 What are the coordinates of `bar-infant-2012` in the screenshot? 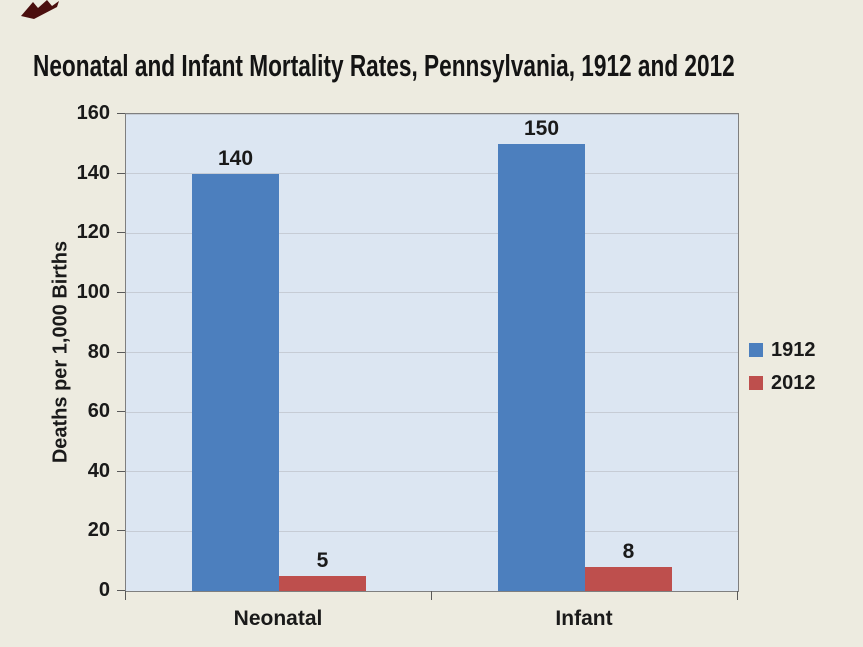 It's located at (628, 579).